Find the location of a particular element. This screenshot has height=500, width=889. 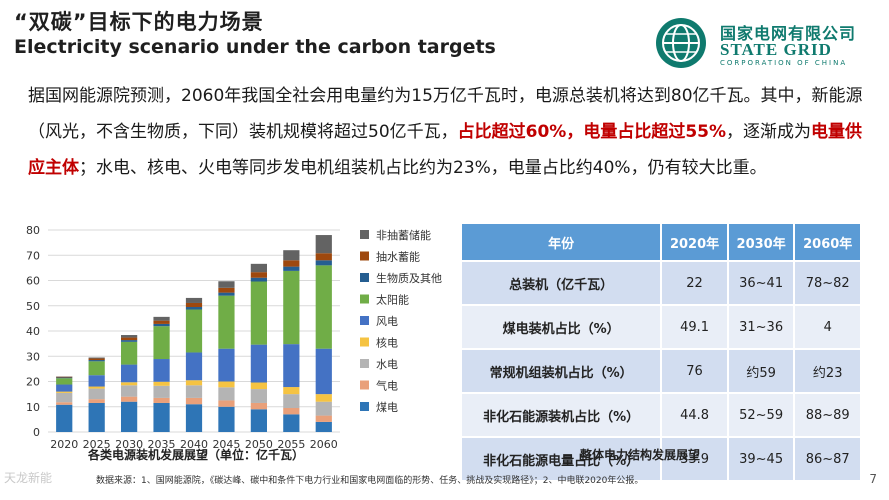

paragraph-highlight-2: 电量占比超过55% is located at coordinates (655, 132).